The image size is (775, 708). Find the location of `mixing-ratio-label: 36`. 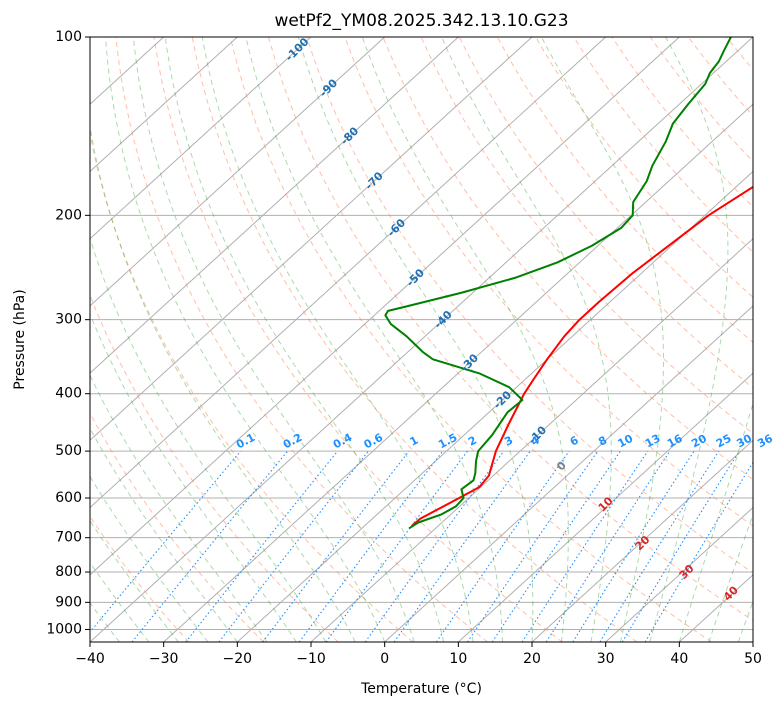

mixing-ratio-label: 36 is located at coordinates (765, 441).